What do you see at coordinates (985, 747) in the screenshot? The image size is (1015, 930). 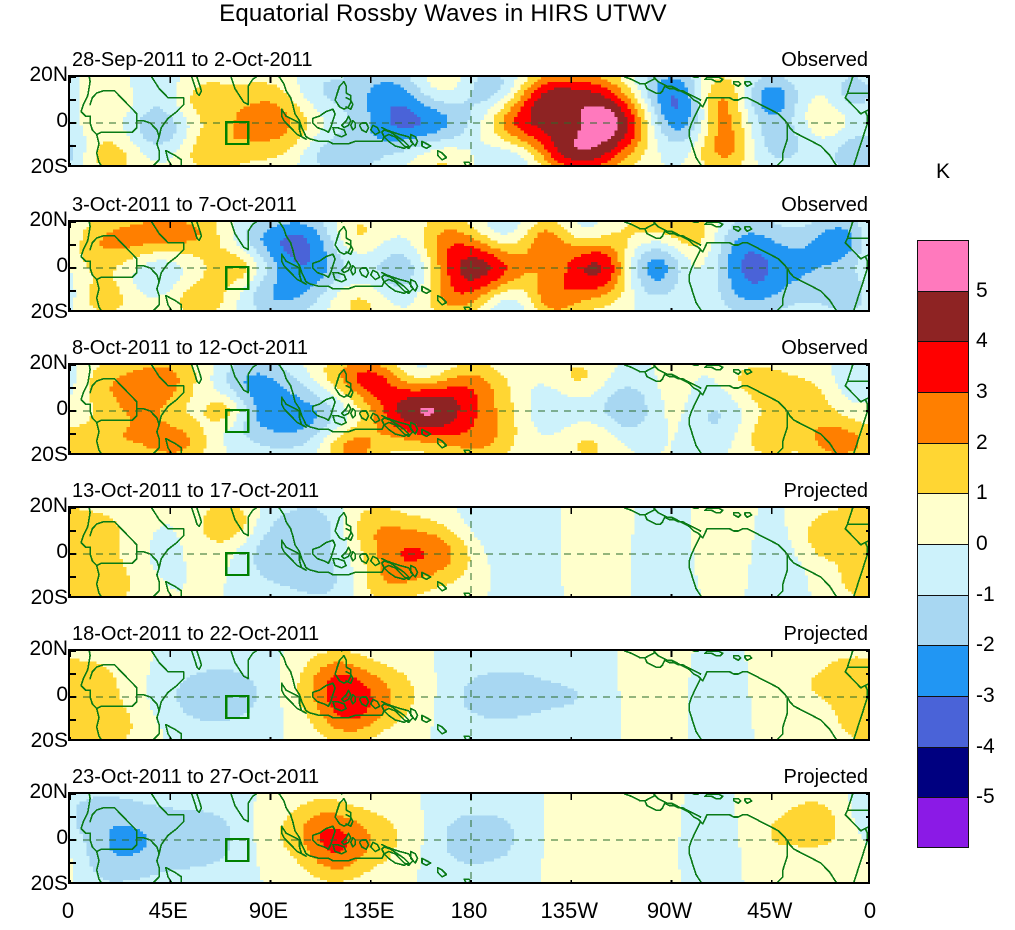 I see `colorbar-tick-label: -4` at bounding box center [985, 747].